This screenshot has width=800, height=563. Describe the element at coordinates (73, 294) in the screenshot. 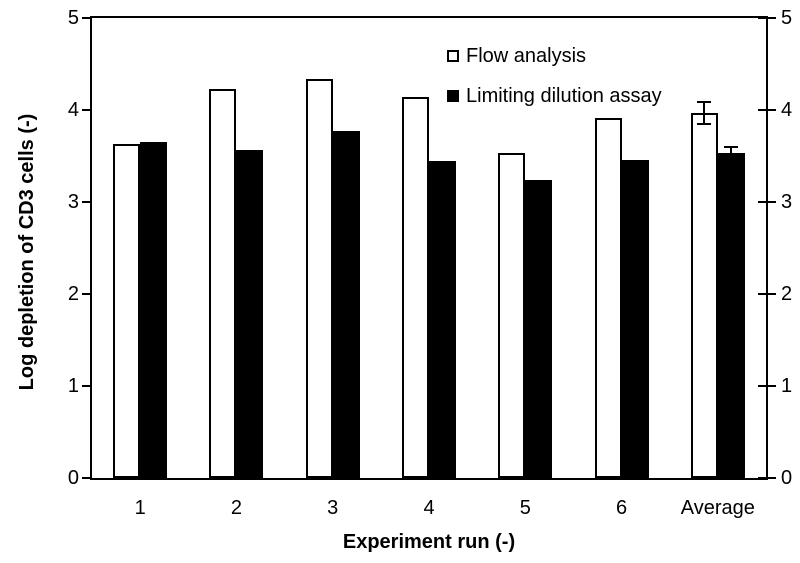

I see `y-axis-tick-label-left: 2` at that location.